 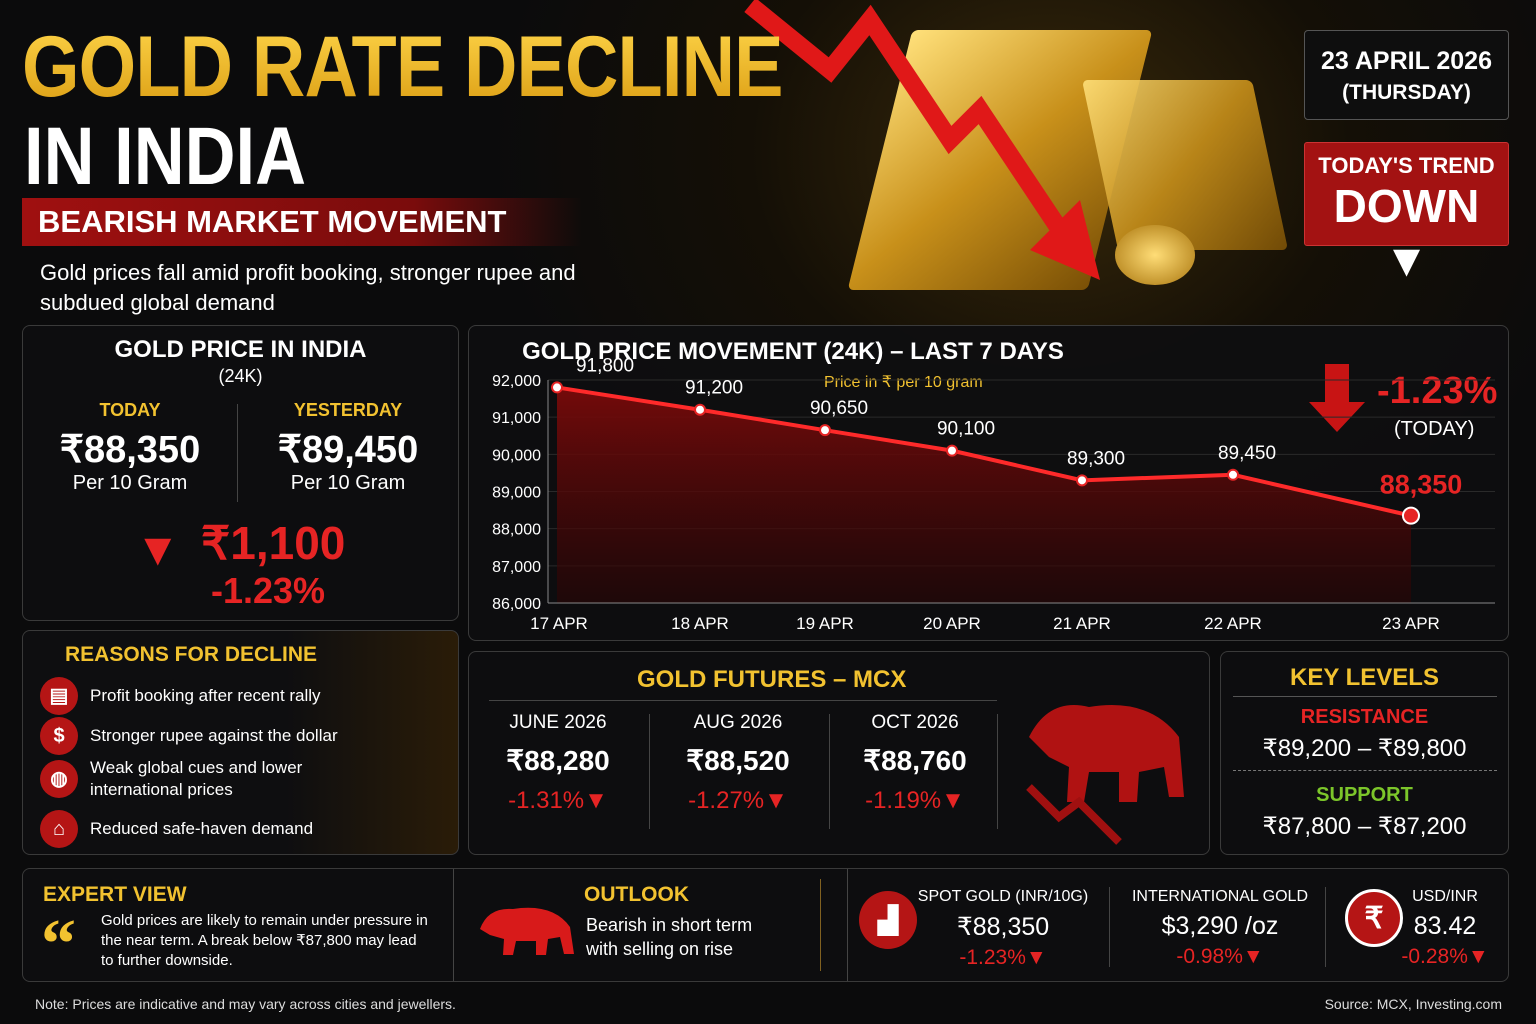 I want to click on chart-up-icon: ▟, so click(x=888, y=920).